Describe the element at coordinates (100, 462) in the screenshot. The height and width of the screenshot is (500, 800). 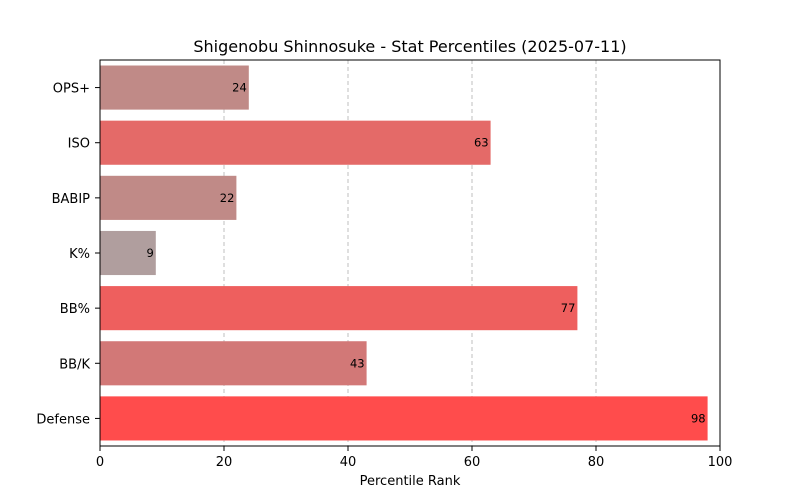
I see `x-tick-label: 0` at that location.